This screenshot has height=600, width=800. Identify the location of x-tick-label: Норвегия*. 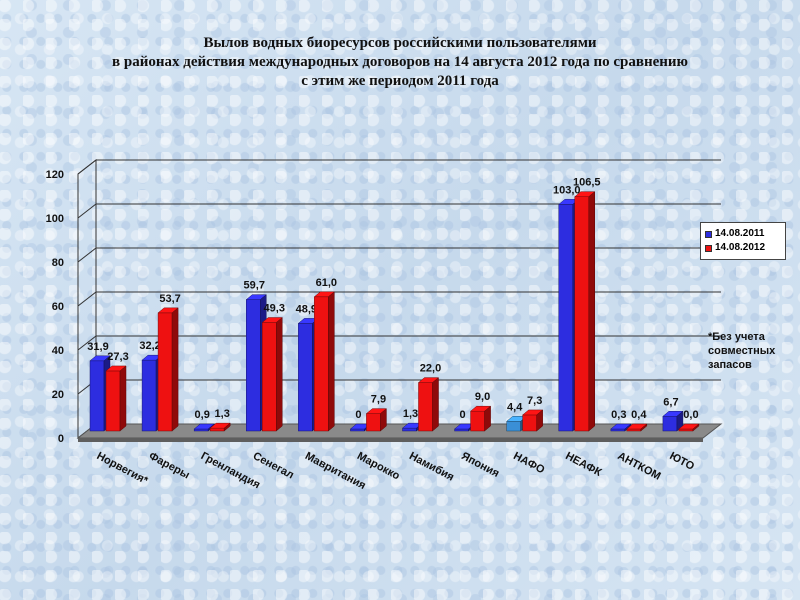
(123, 468).